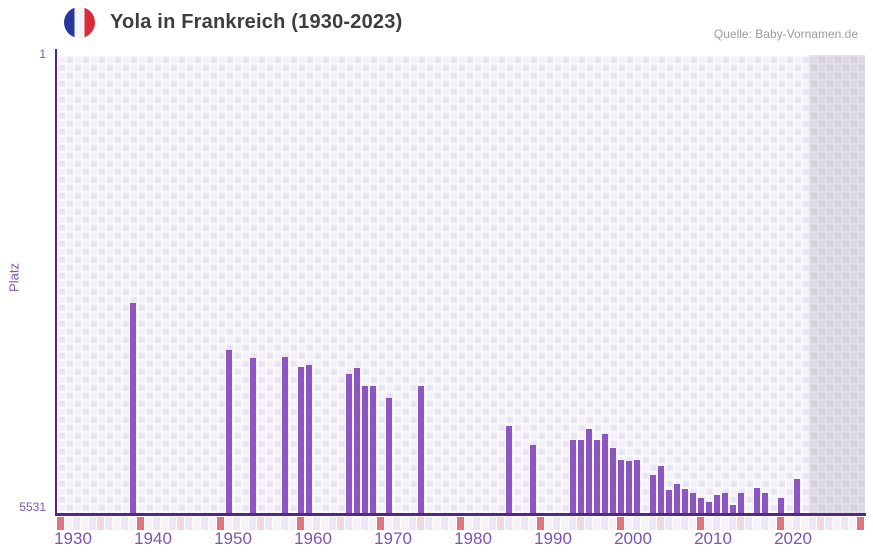 The width and height of the screenshot is (873, 552). What do you see at coordinates (253, 435) in the screenshot?
I see `bar-1952` at bounding box center [253, 435].